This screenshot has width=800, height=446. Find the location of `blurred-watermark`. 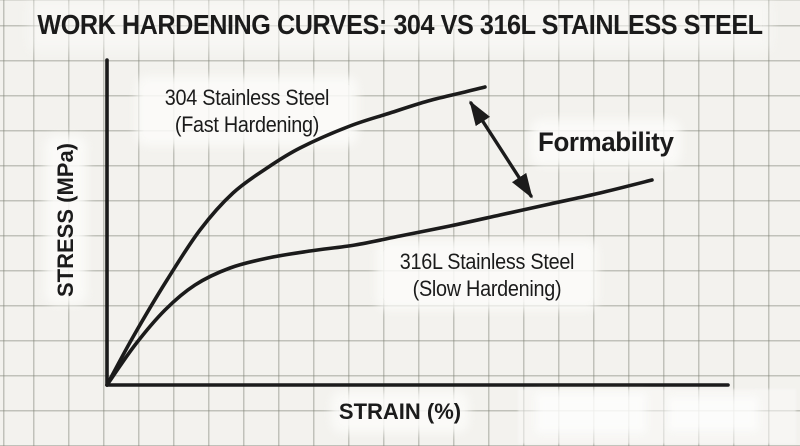

blurred-watermark is located at coordinates (657, 416).